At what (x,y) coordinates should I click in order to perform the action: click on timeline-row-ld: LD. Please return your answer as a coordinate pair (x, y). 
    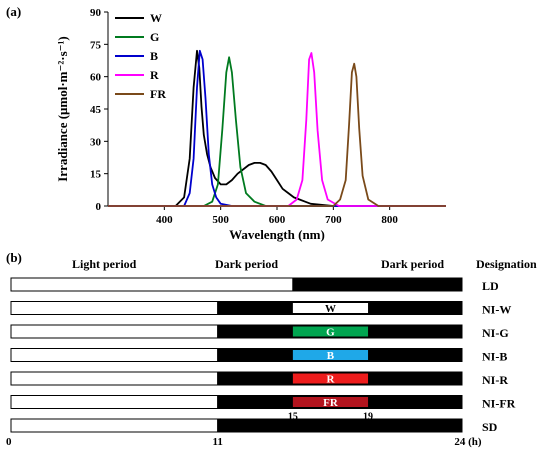
    Looking at the image, I should click on (254, 285).